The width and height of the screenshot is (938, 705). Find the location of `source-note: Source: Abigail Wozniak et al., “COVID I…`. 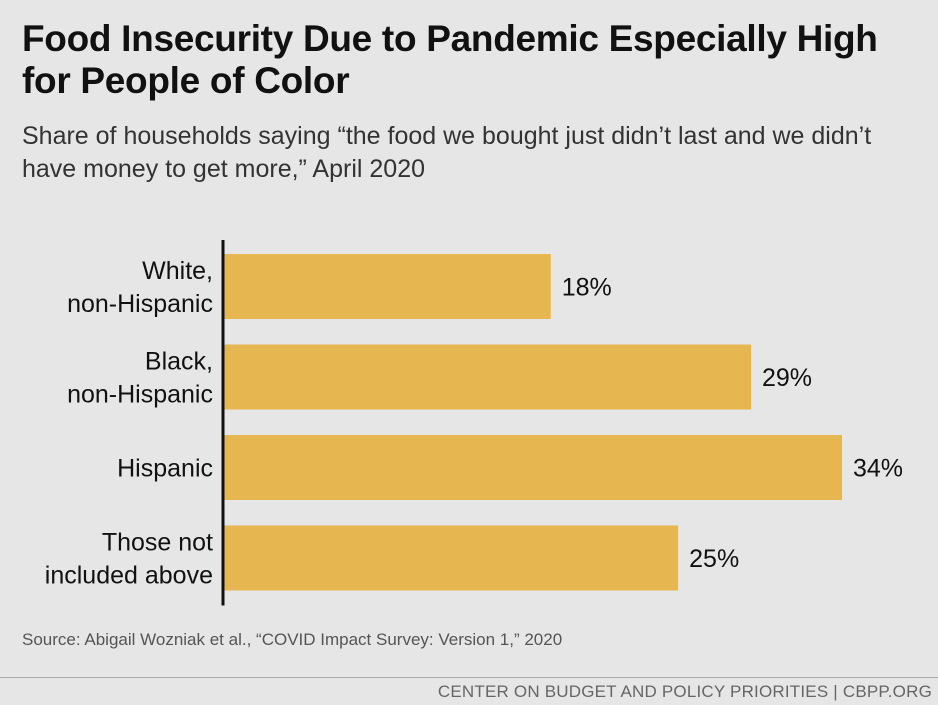

source-note: Source: Abigail Wozniak et al., “COVID I… is located at coordinates (292, 639).